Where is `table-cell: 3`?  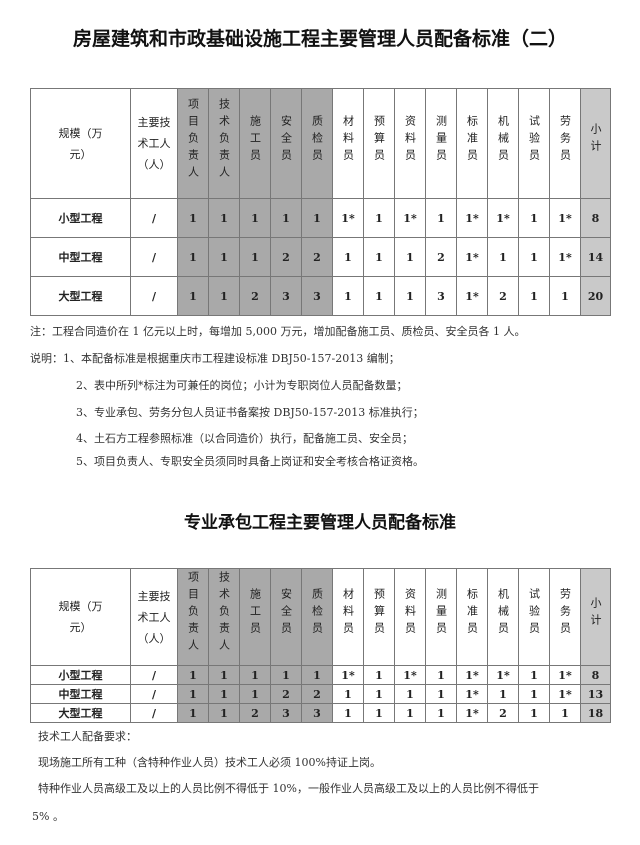
table-cell: 3 is located at coordinates (286, 713).